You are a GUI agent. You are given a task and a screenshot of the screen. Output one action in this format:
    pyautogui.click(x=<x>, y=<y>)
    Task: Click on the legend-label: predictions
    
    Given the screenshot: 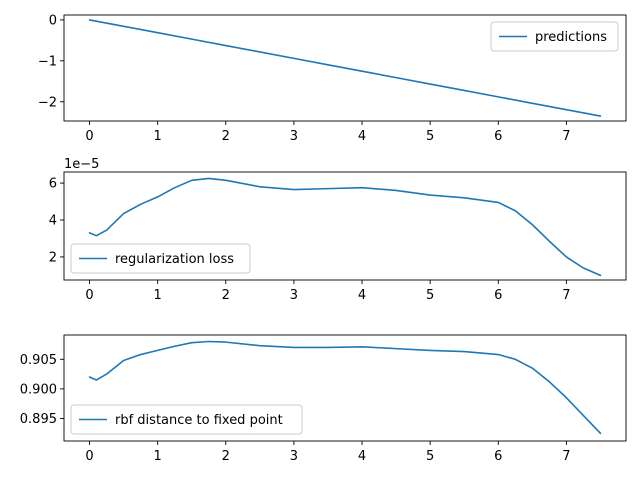 What is the action you would take?
    pyautogui.click(x=571, y=37)
    